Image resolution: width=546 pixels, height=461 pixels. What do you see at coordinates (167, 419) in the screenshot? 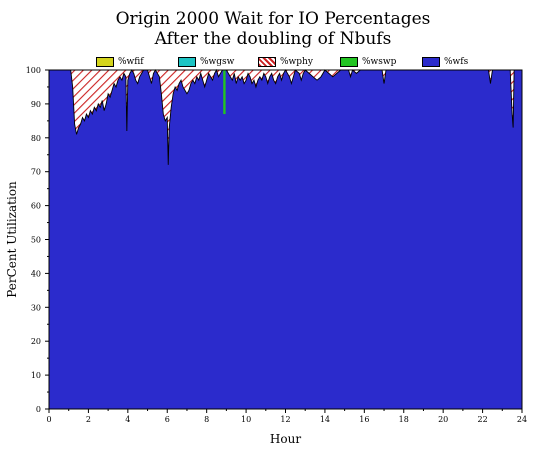
I see `x-tick-label: 6` at bounding box center [167, 419].